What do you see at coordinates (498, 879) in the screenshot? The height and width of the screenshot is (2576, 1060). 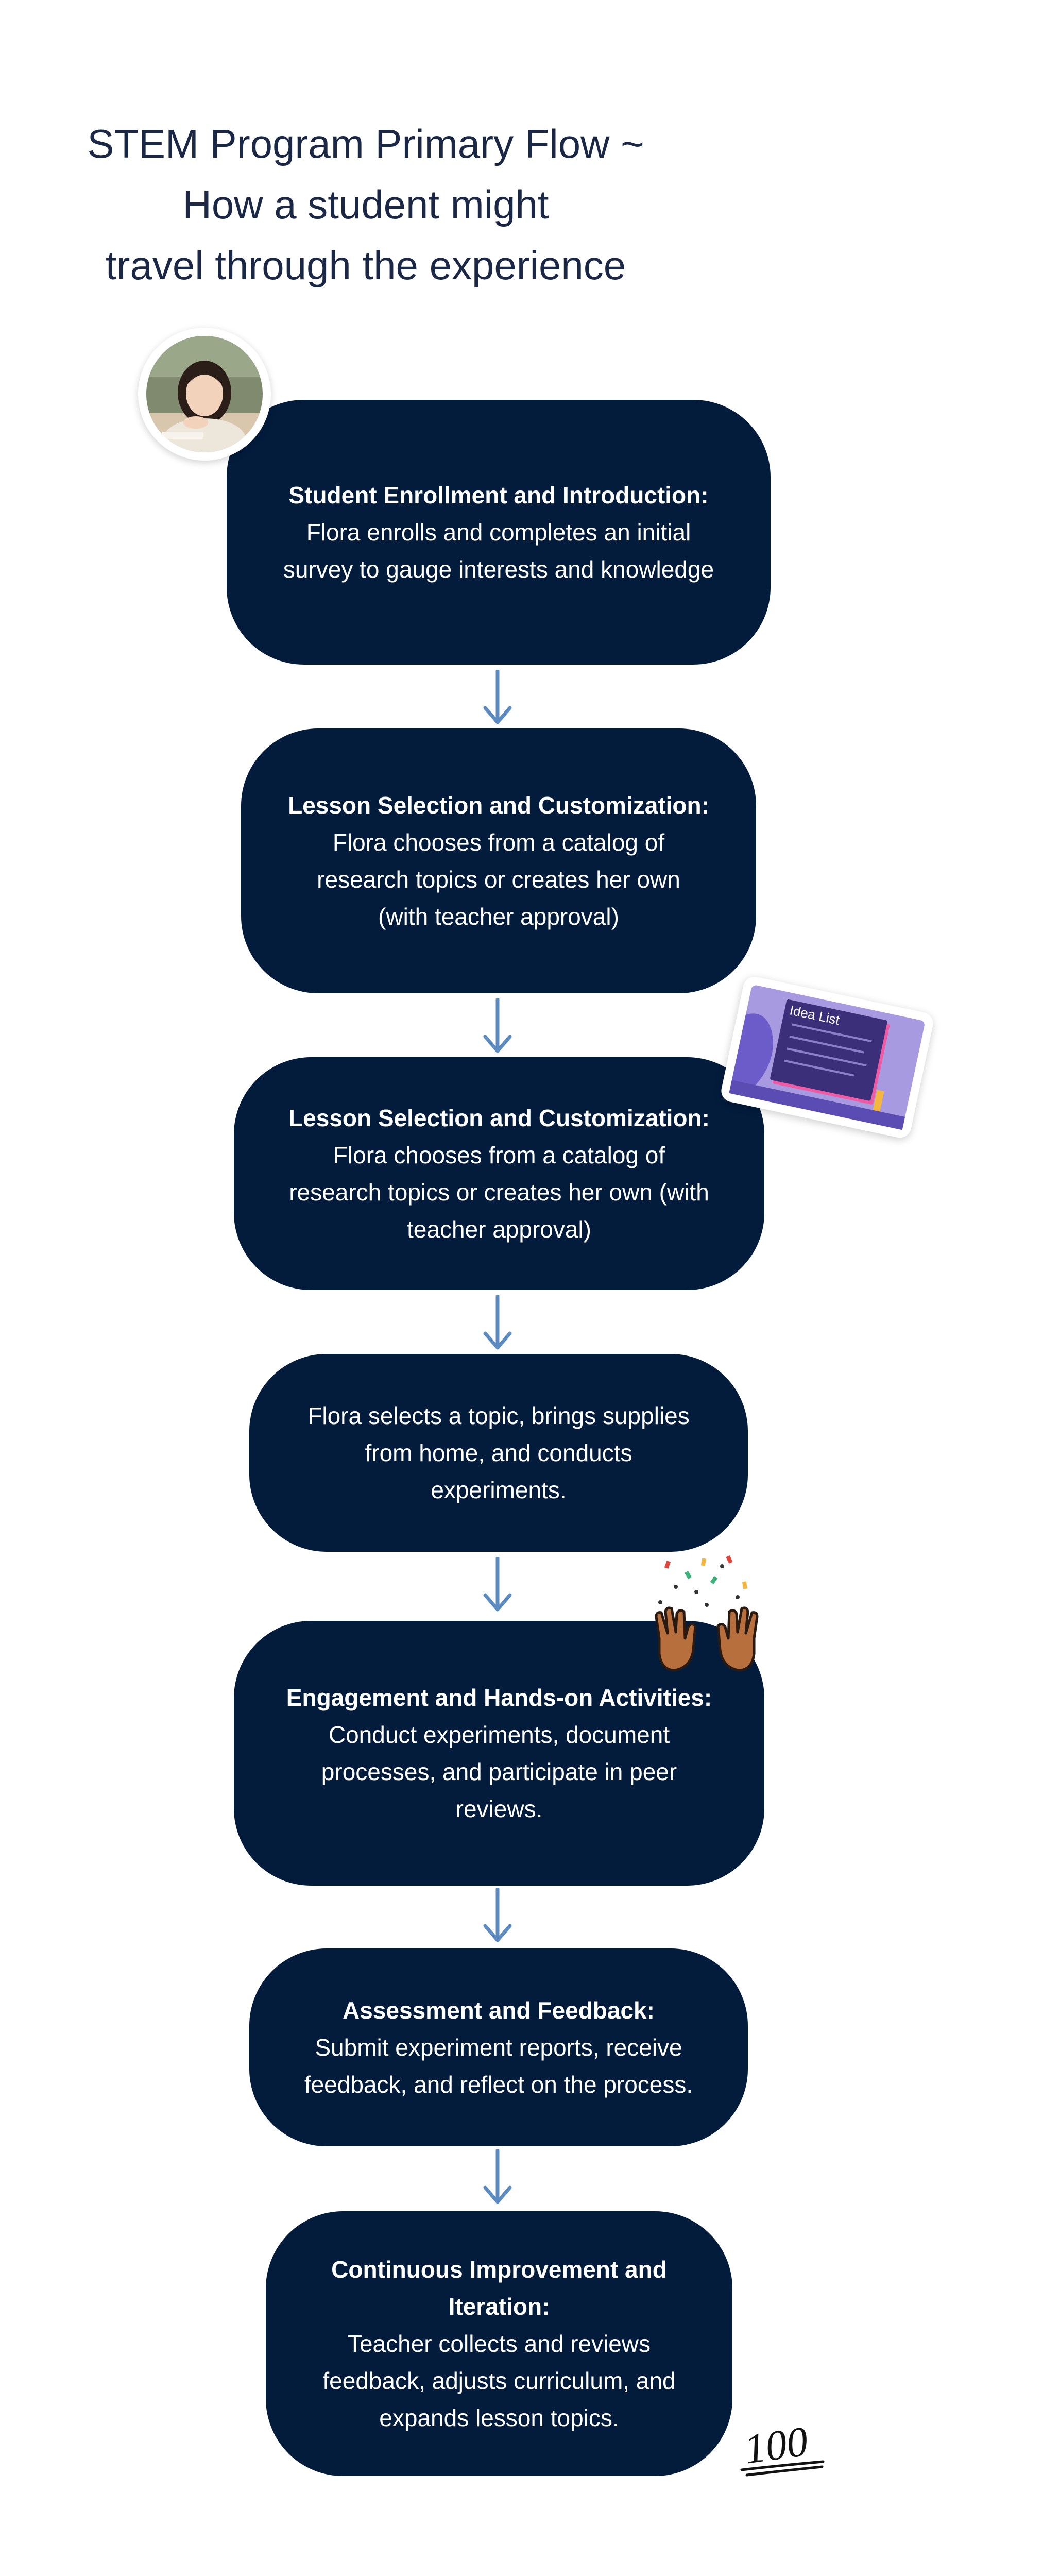 I see `step-text-line: research topics or creates her own` at bounding box center [498, 879].